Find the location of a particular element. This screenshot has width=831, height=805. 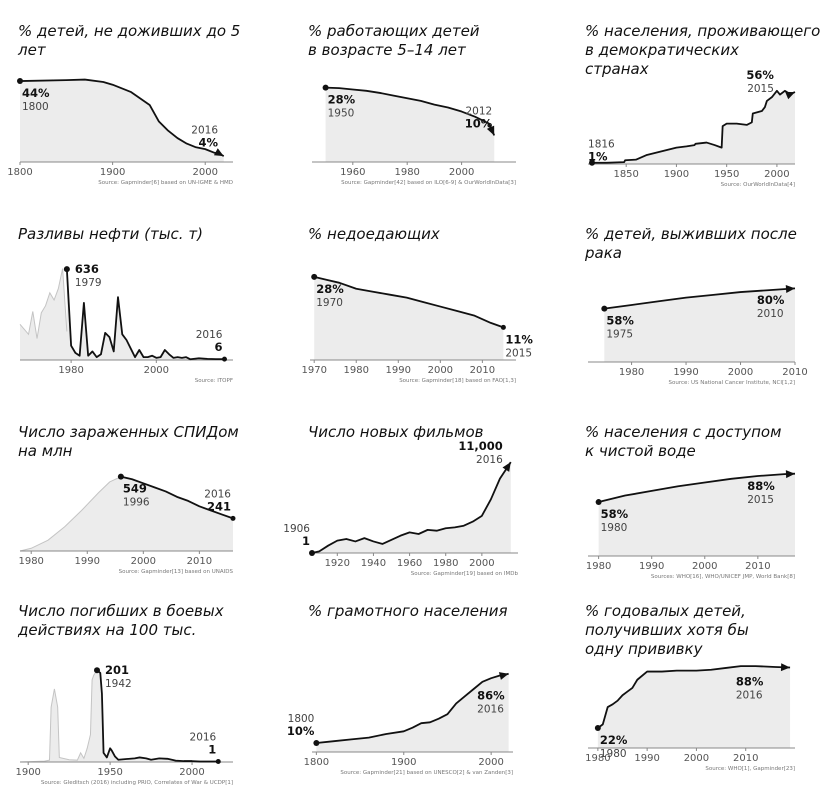

year-label: 1800 is located at coordinates (35, 107).